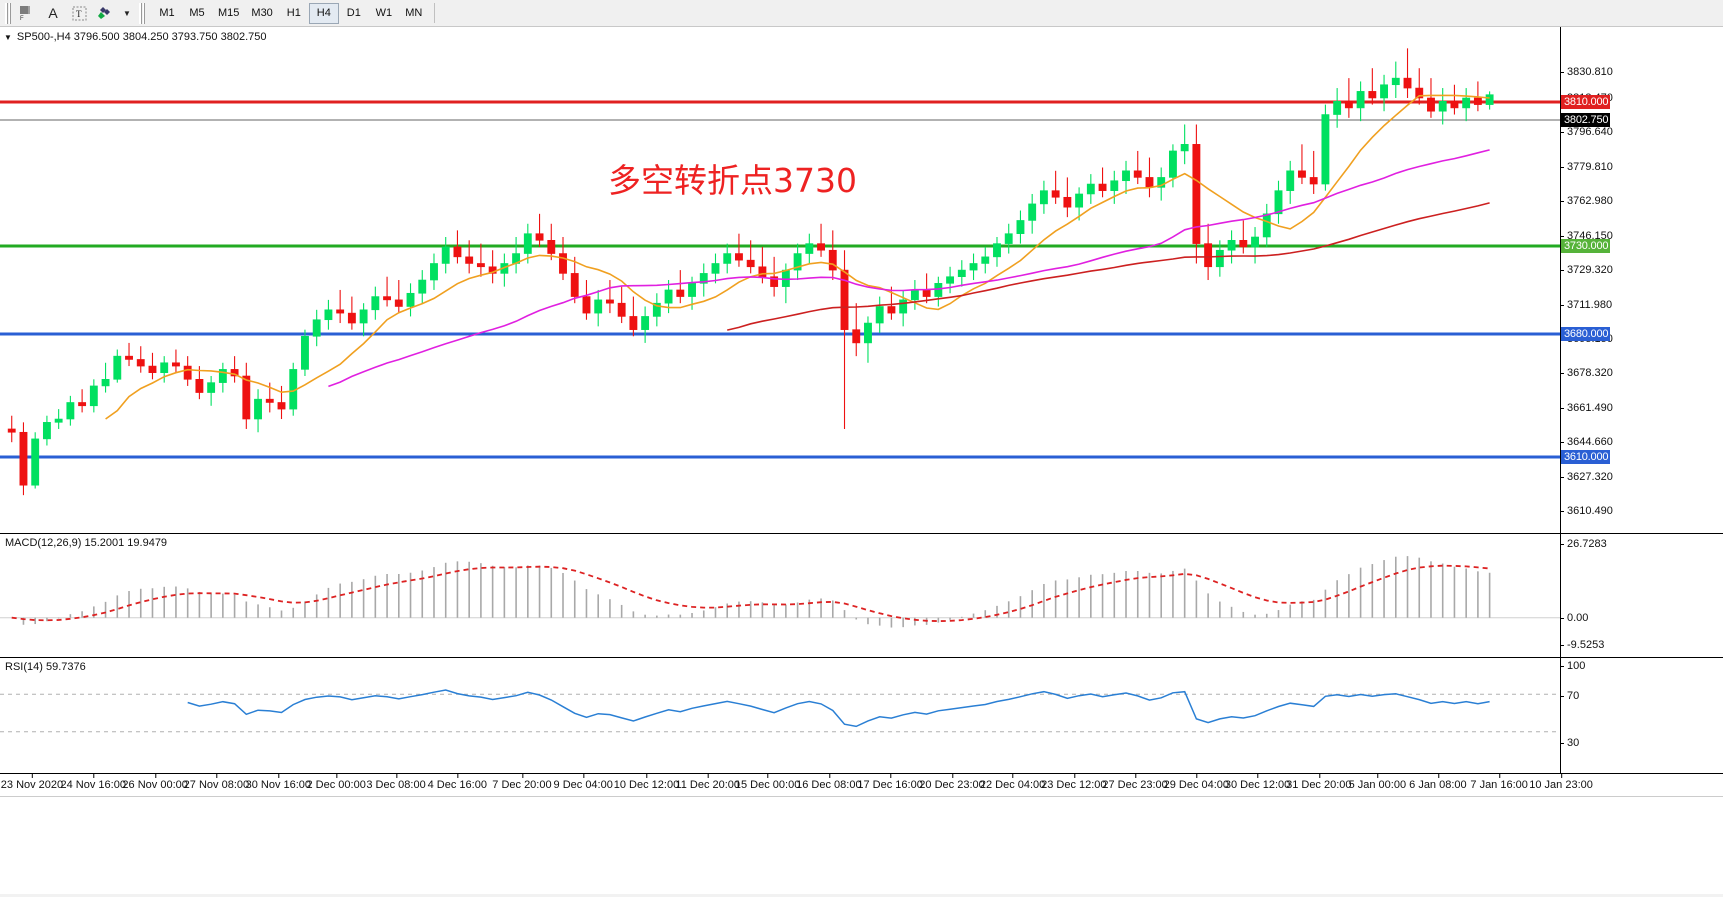 Image resolution: width=1723 pixels, height=897 pixels. I want to click on time-label-6: 3 Dec 08:00, so click(396, 782).